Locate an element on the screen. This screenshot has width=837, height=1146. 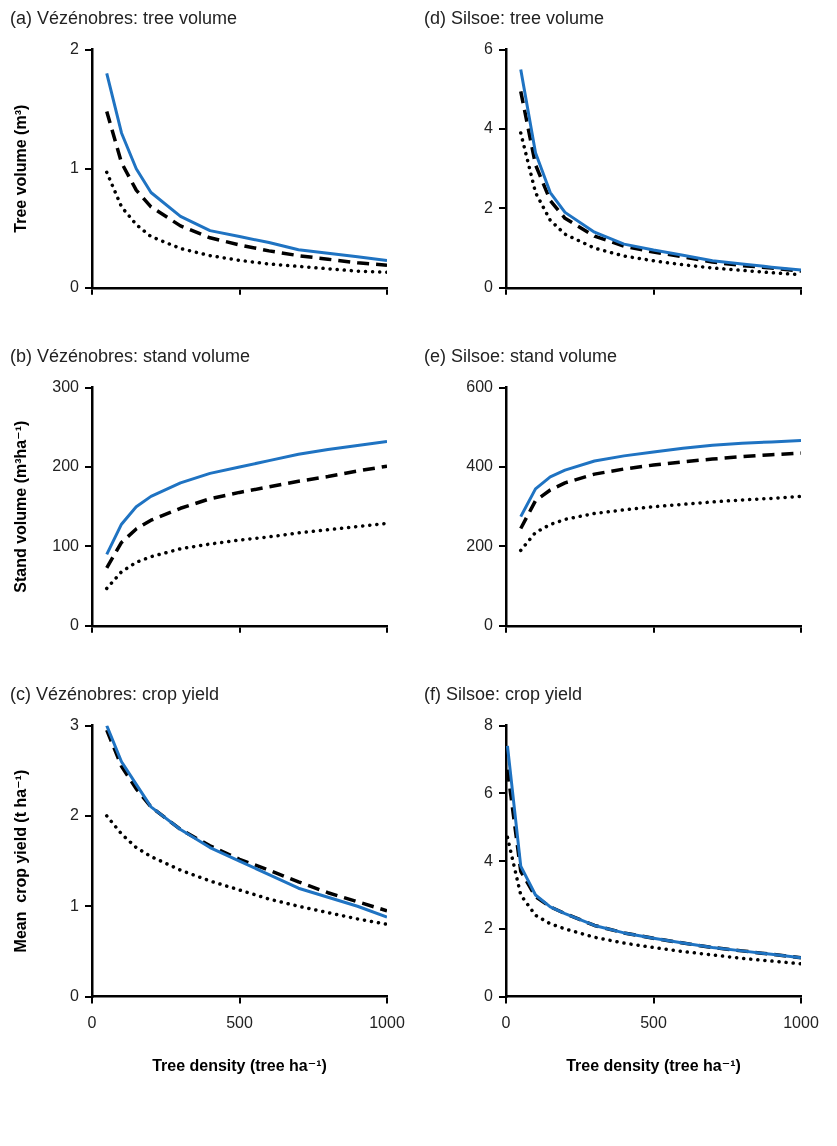
y-axis-title: Stand volume (m³ha⁻¹) is located at coordinates (21, 506).